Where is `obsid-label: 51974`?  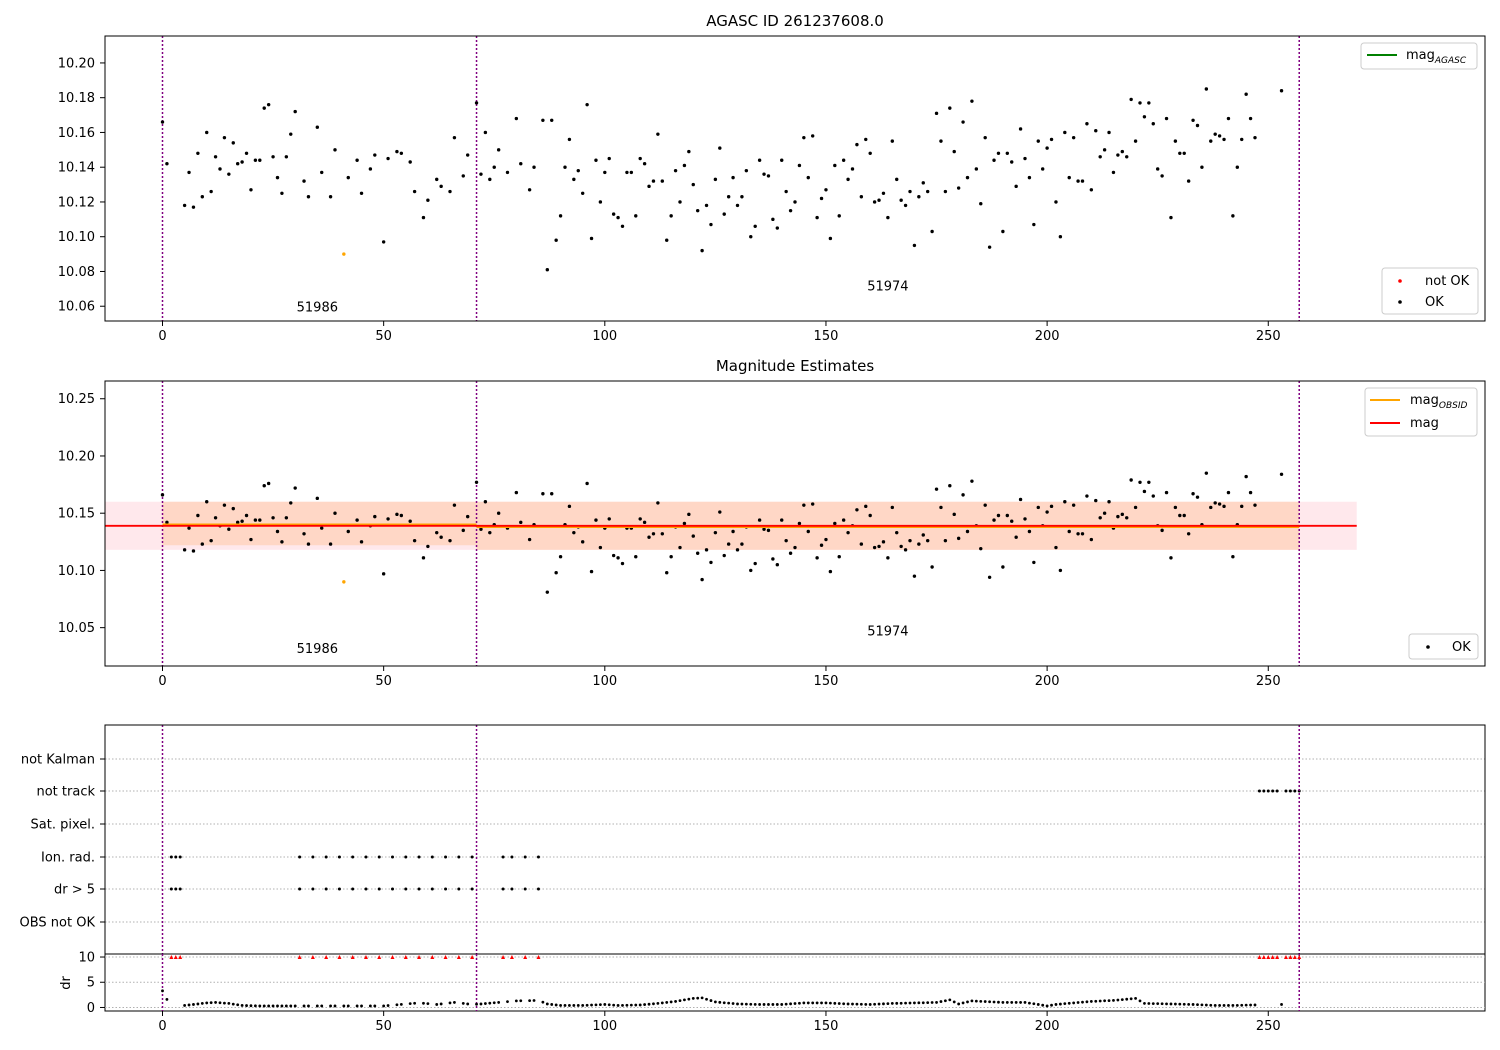
obsid-label: 51974 is located at coordinates (887, 632).